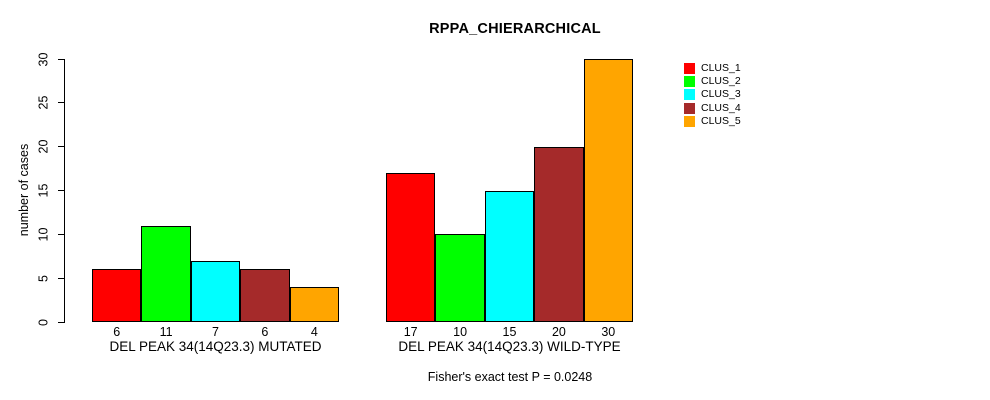 The width and height of the screenshot is (990, 400). What do you see at coordinates (43, 59) in the screenshot?
I see `y-axis-tick-label: 30` at bounding box center [43, 59].